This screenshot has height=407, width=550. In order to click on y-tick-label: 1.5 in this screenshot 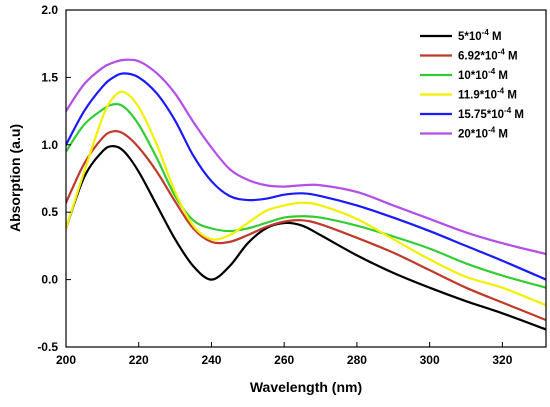, I will do `click(49, 77)`.